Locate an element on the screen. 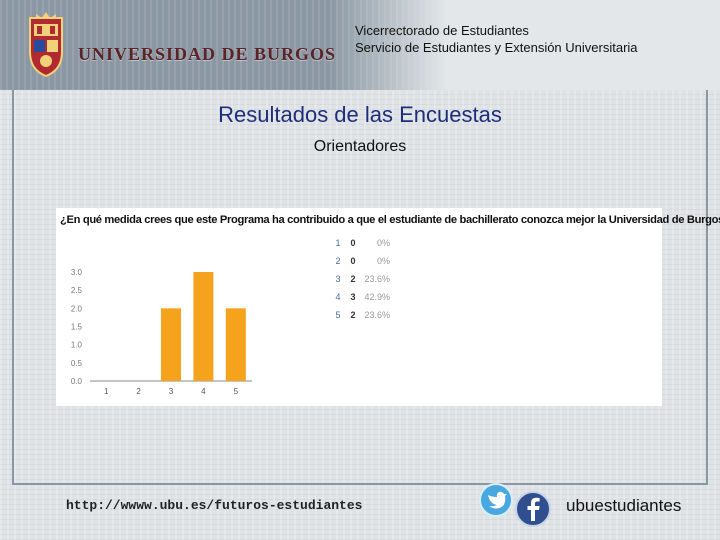 This screenshot has width=720, height=540. y-tick-label: 1.0 is located at coordinates (77, 345).